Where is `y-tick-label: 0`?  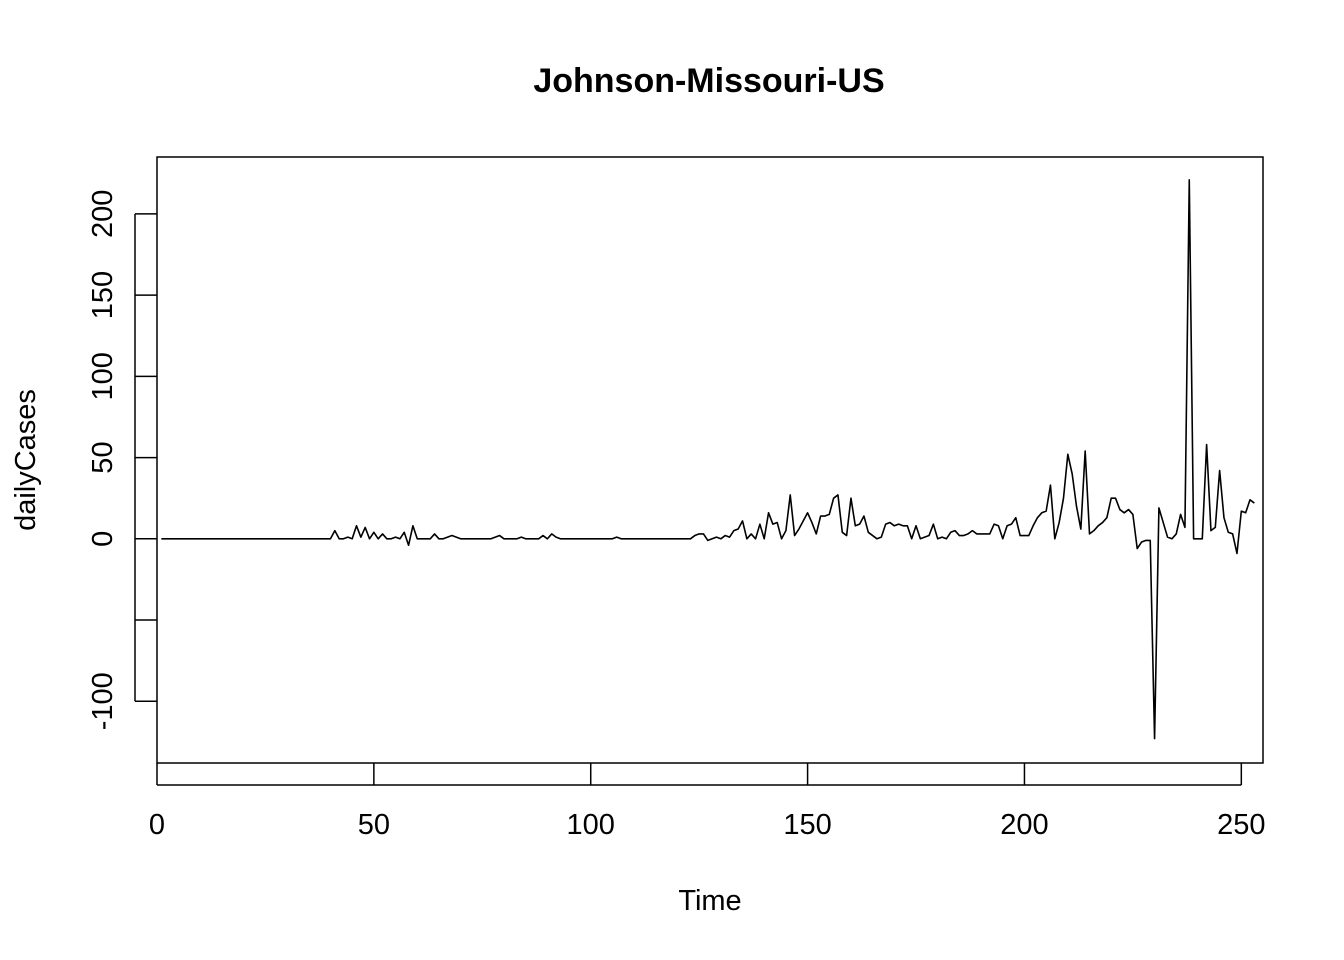 y-tick-label: 0 is located at coordinates (103, 539).